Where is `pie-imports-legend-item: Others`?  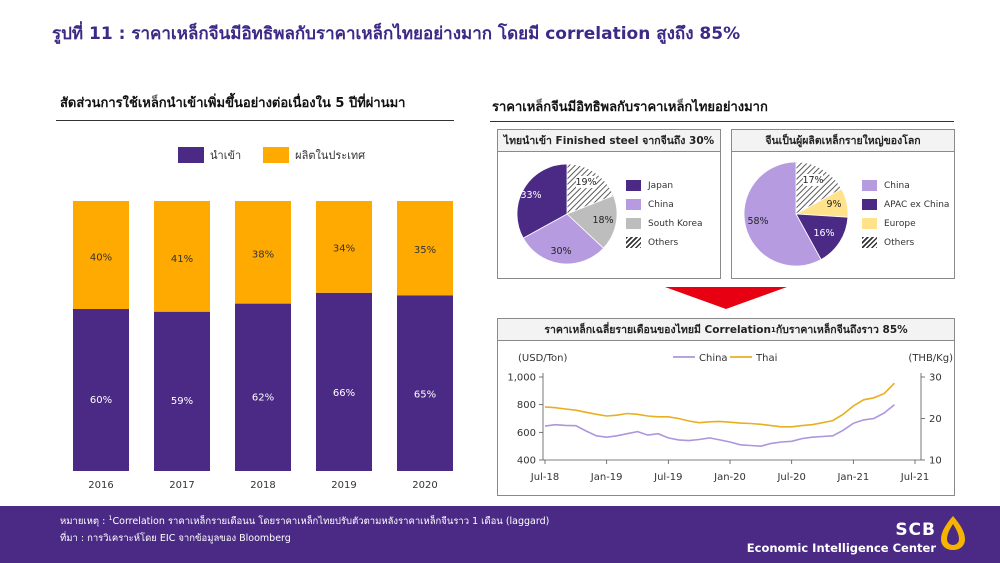
pie-imports-legend-item: Others is located at coordinates (664, 242).